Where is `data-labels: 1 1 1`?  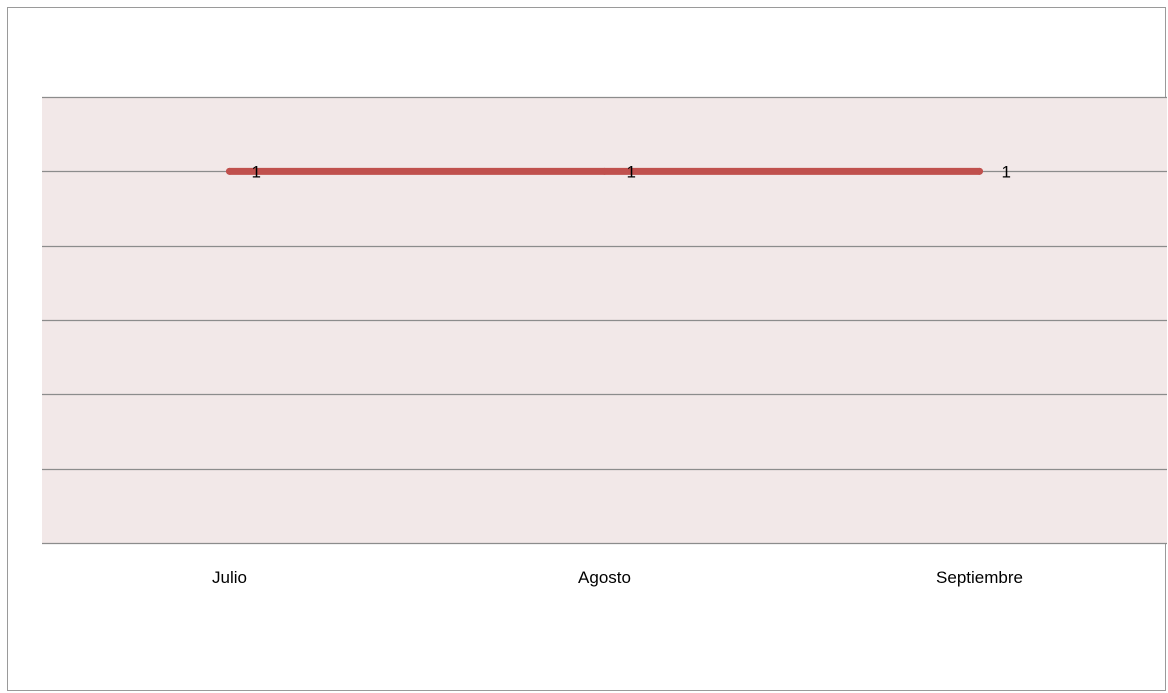
data-labels: 1 1 1 is located at coordinates (631, 171).